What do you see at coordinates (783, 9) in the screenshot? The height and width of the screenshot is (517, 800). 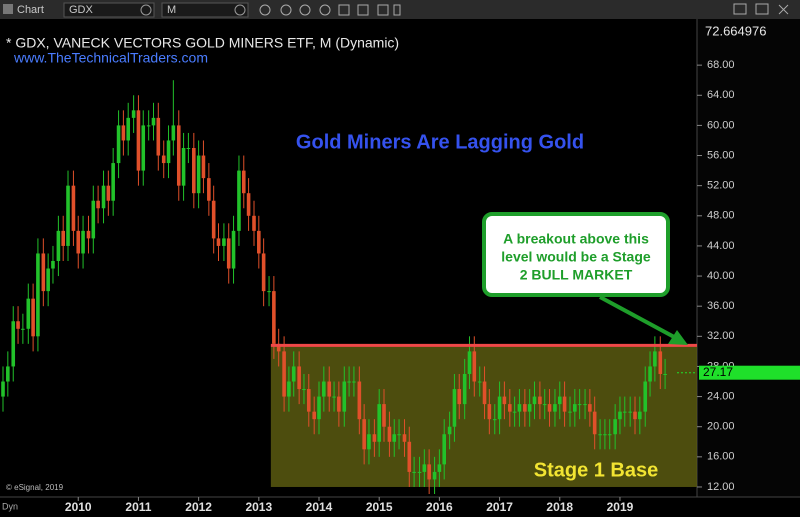 I see `close-button` at bounding box center [783, 9].